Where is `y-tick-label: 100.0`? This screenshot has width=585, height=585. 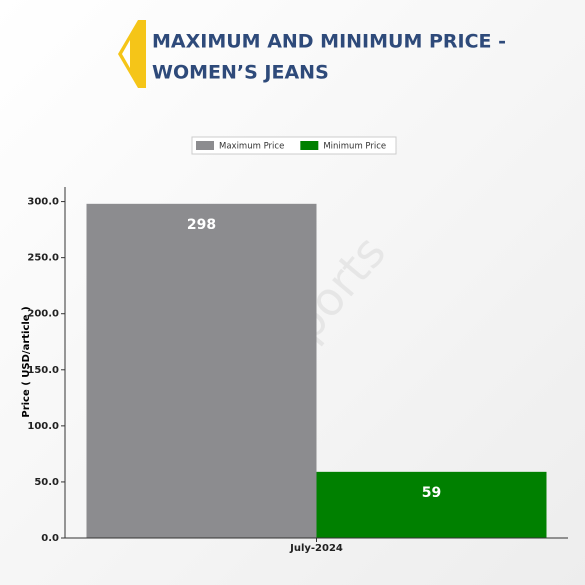
y-tick-label: 100.0 is located at coordinates (43, 426).